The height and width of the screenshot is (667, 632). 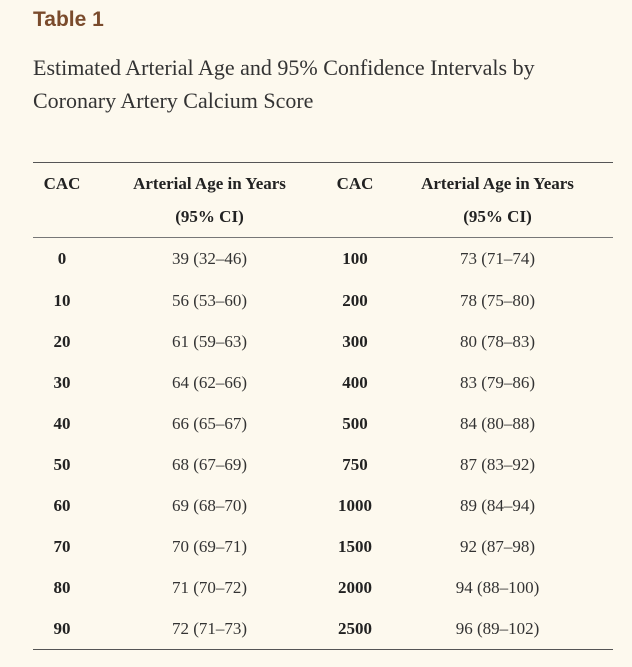 I want to click on table-row: 0 39 (32–46) 100 73 (71–74), so click(x=323, y=258).